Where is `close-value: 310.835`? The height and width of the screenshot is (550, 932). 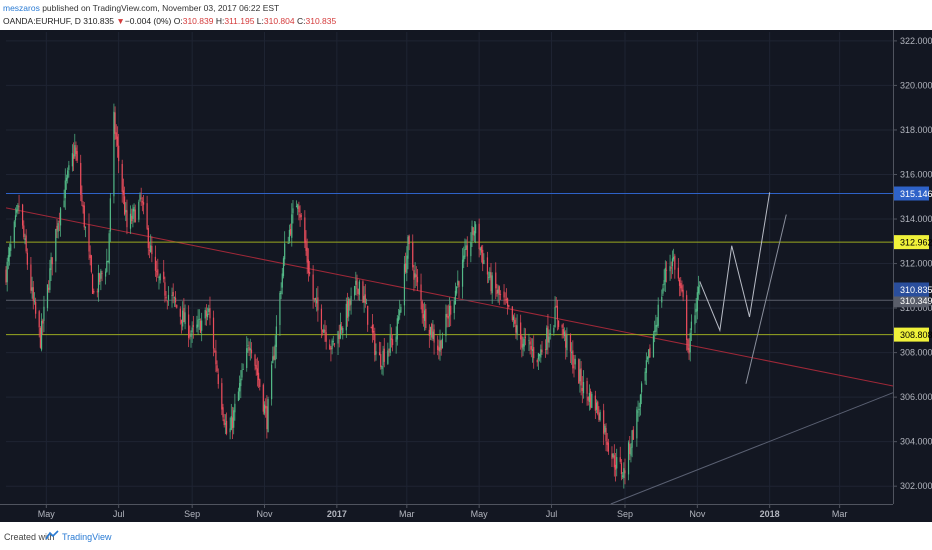 close-value: 310.835 is located at coordinates (321, 21).